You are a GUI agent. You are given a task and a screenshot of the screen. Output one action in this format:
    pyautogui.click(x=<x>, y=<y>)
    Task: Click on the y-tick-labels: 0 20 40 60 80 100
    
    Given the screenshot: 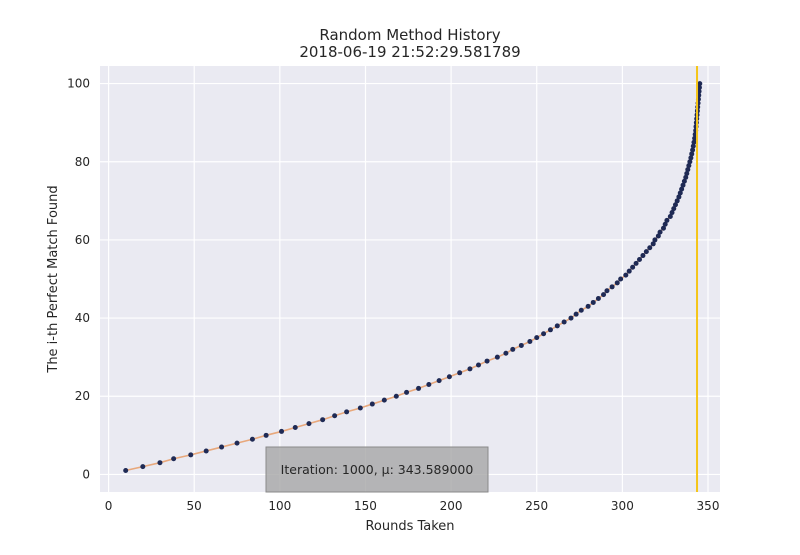 What is the action you would take?
    pyautogui.click(x=78, y=279)
    